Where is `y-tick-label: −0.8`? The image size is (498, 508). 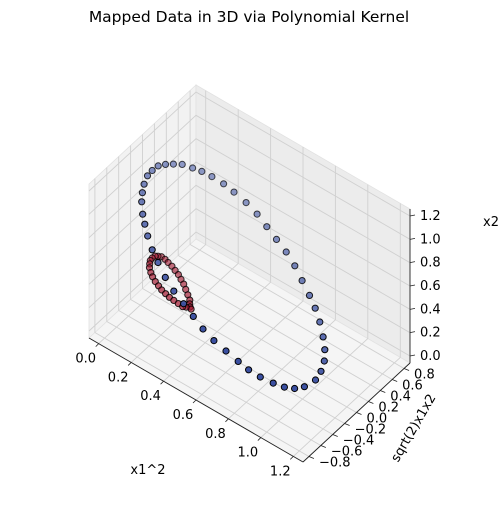 y-tick-label: −0.8 is located at coordinates (335, 463).